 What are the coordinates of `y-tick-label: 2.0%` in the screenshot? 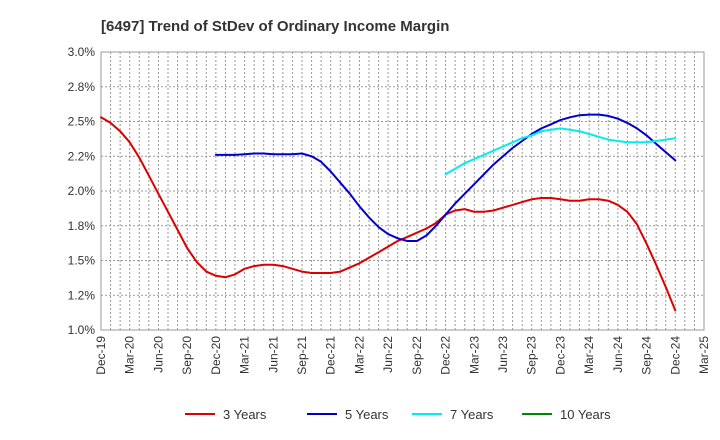 It's located at (82, 191).